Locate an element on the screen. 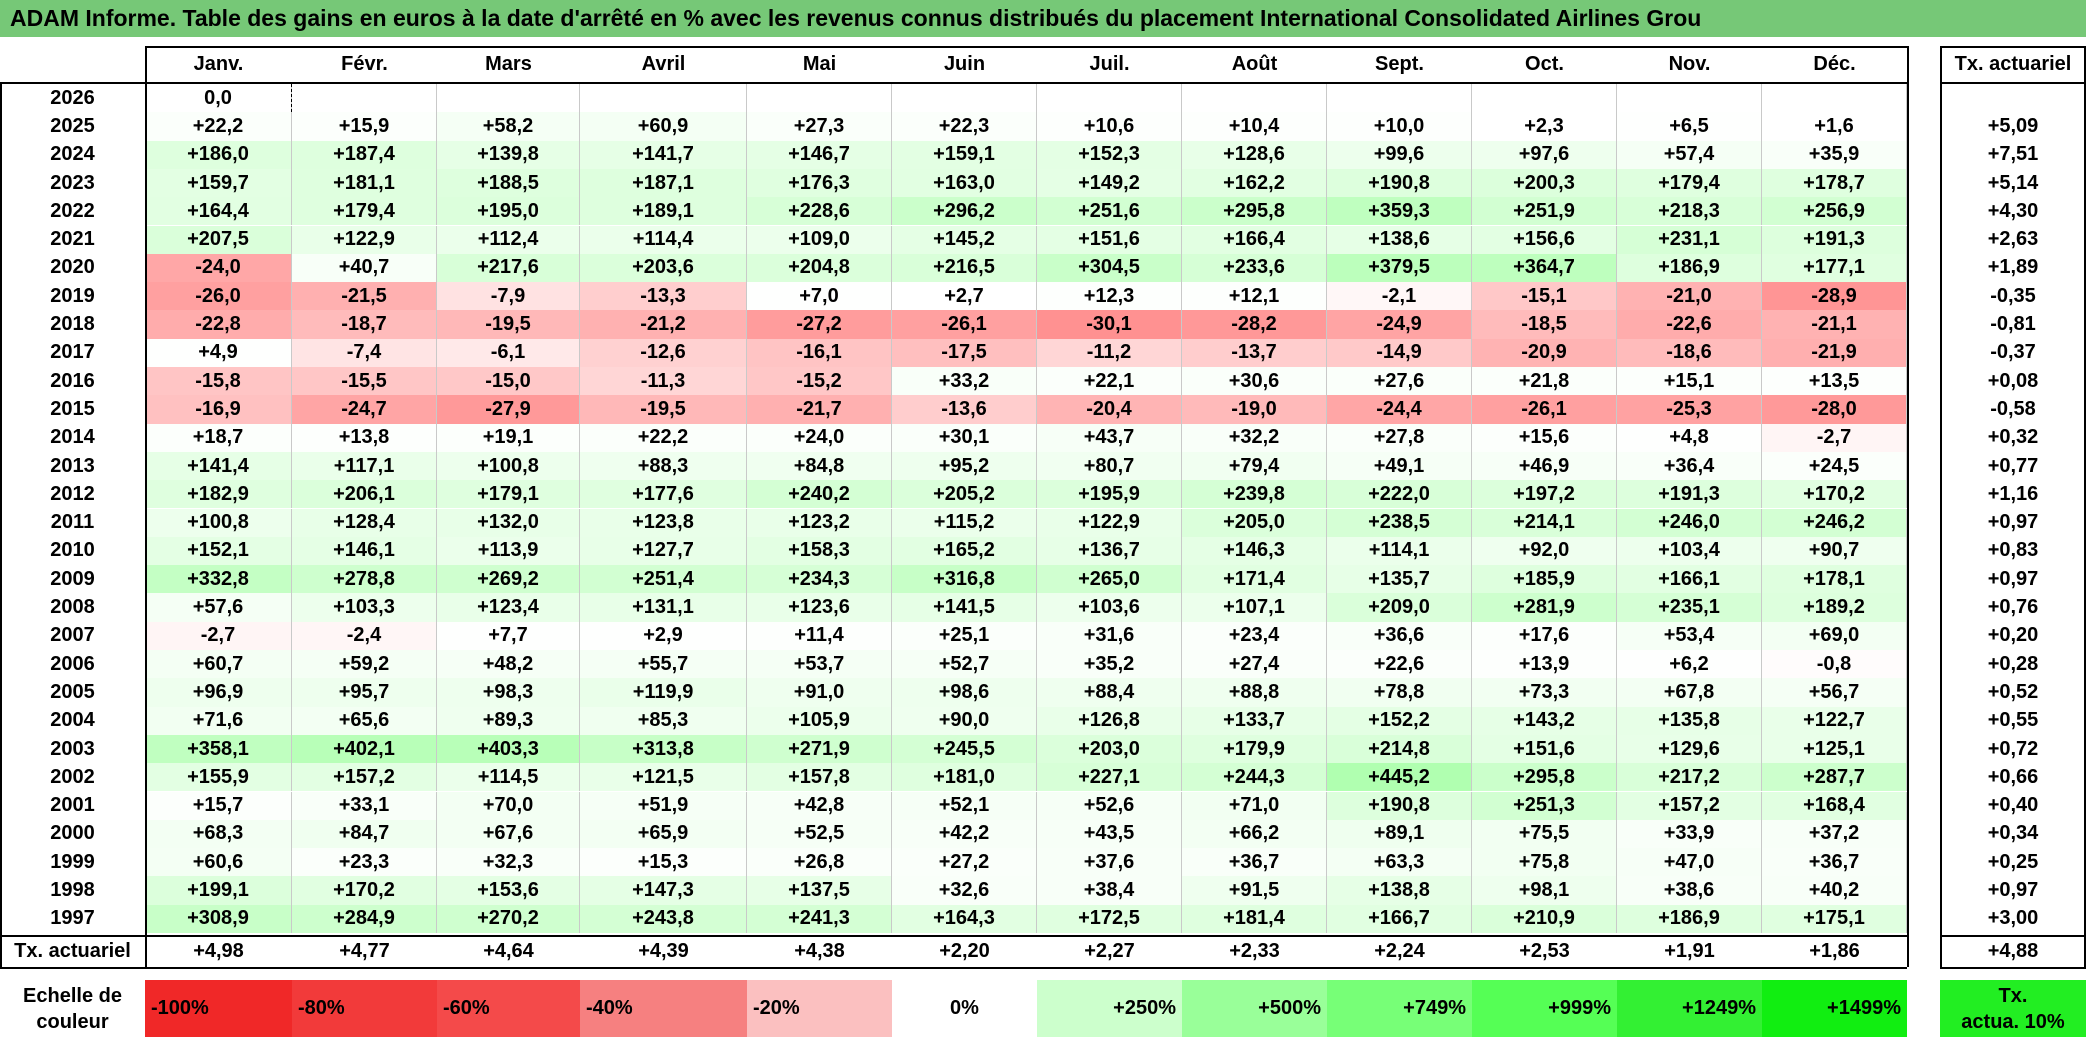  heatmap-cell: -20,9 is located at coordinates (1544, 352).